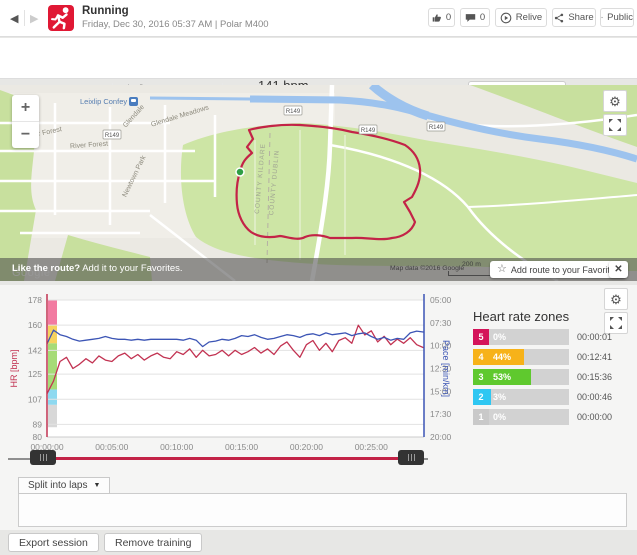 The width and height of the screenshot is (637, 555). I want to click on map-settings-button: ⚙, so click(615, 101).